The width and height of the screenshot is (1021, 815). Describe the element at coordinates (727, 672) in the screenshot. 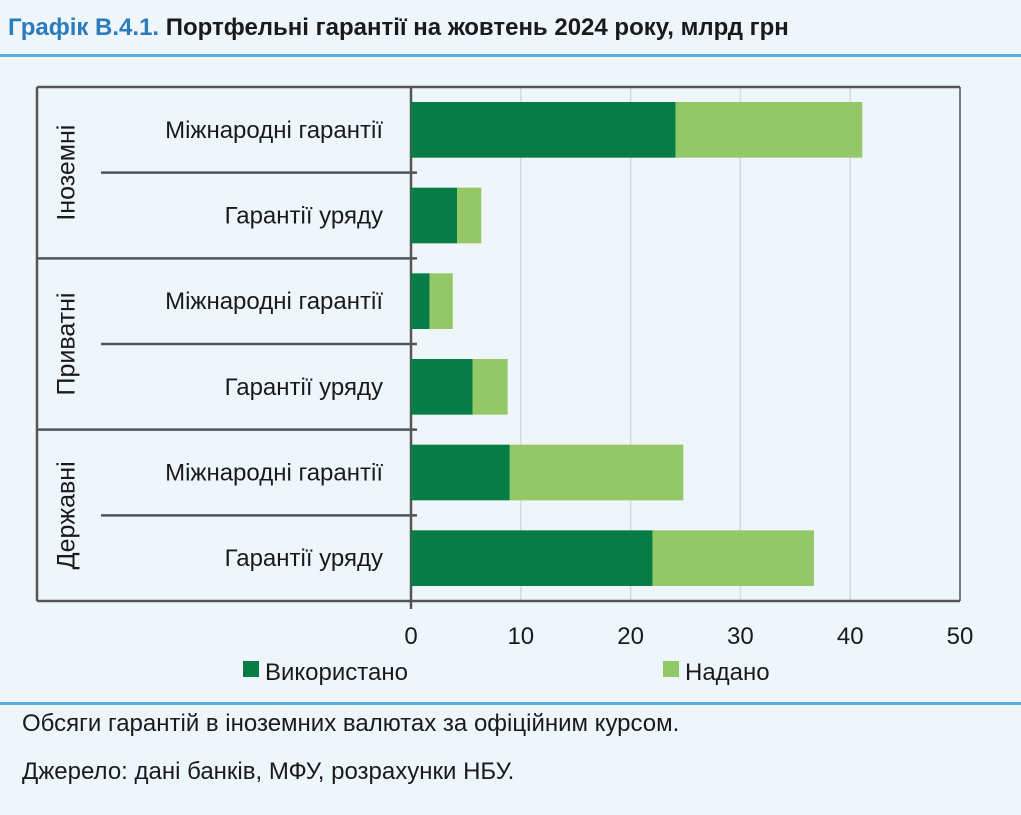

I see `legend-label: Надано` at that location.